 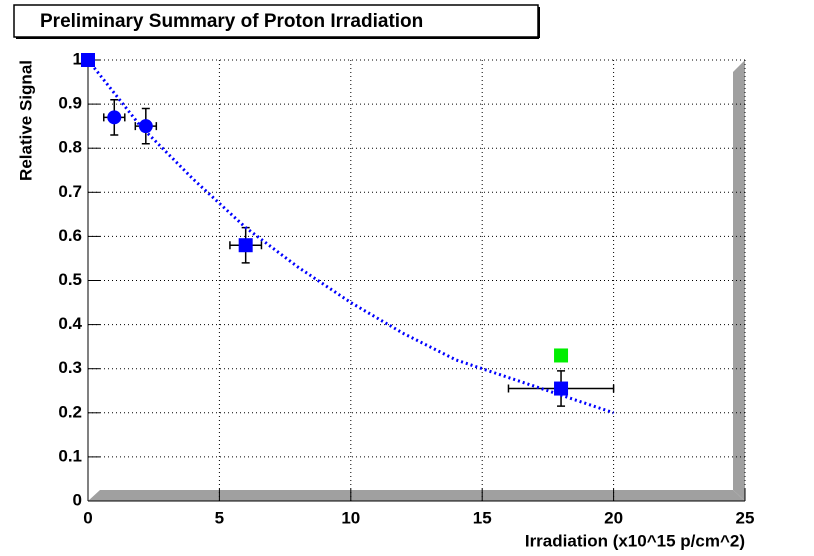 I want to click on x-axis-title: Irradiation (x10^15 p/cm^2), so click(x=635, y=540).